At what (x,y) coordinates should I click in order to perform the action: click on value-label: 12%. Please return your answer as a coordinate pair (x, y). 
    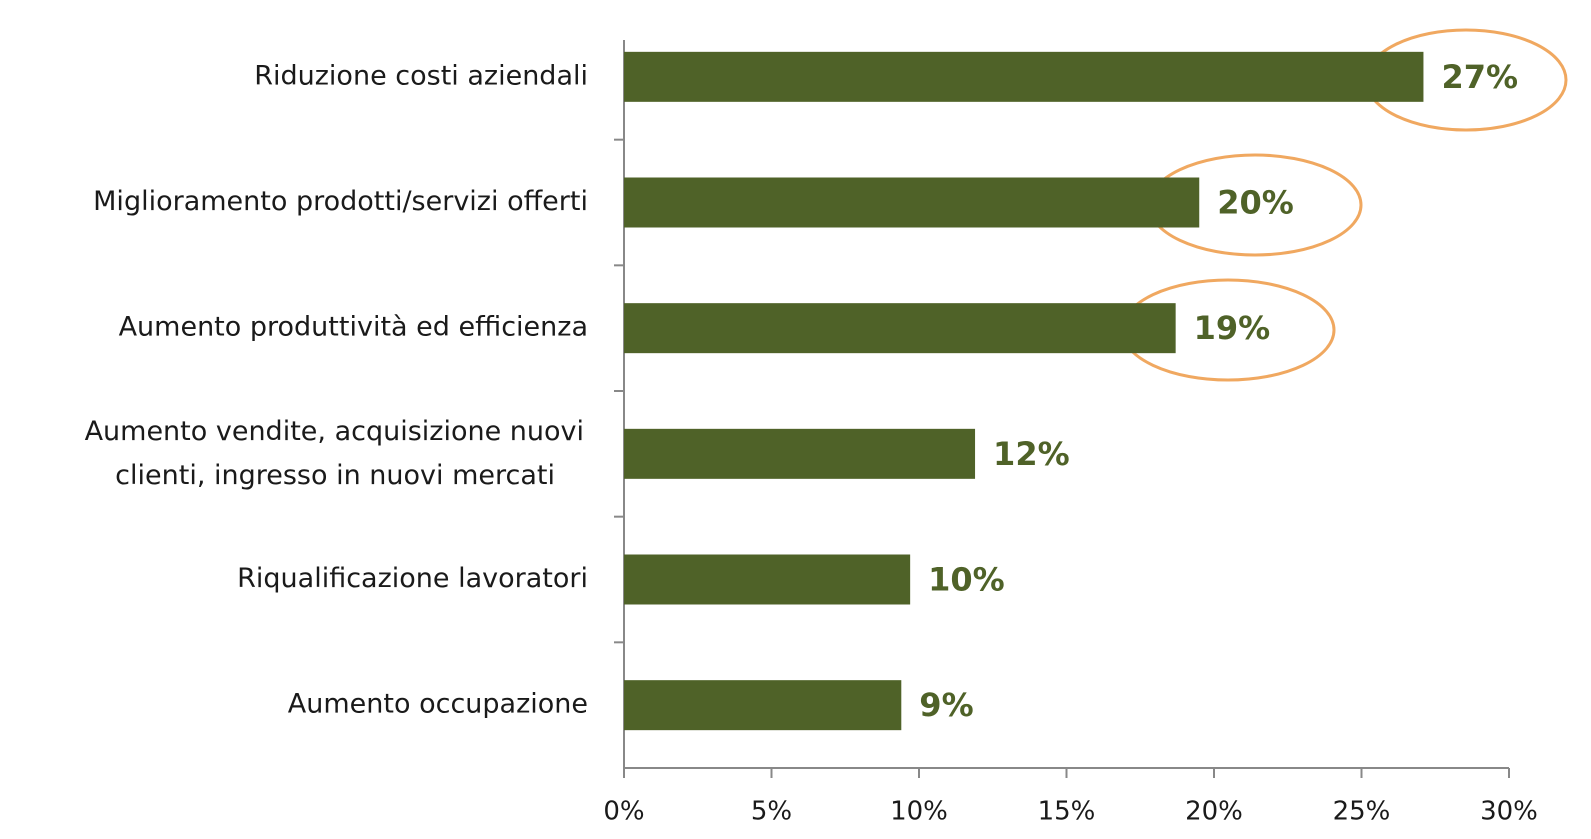
    Looking at the image, I should click on (1031, 454).